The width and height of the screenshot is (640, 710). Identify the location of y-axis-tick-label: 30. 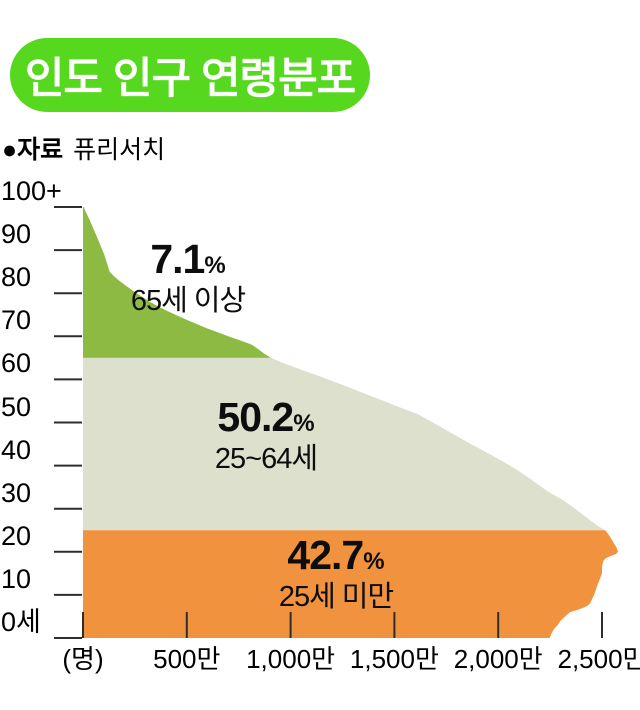
(16, 492).